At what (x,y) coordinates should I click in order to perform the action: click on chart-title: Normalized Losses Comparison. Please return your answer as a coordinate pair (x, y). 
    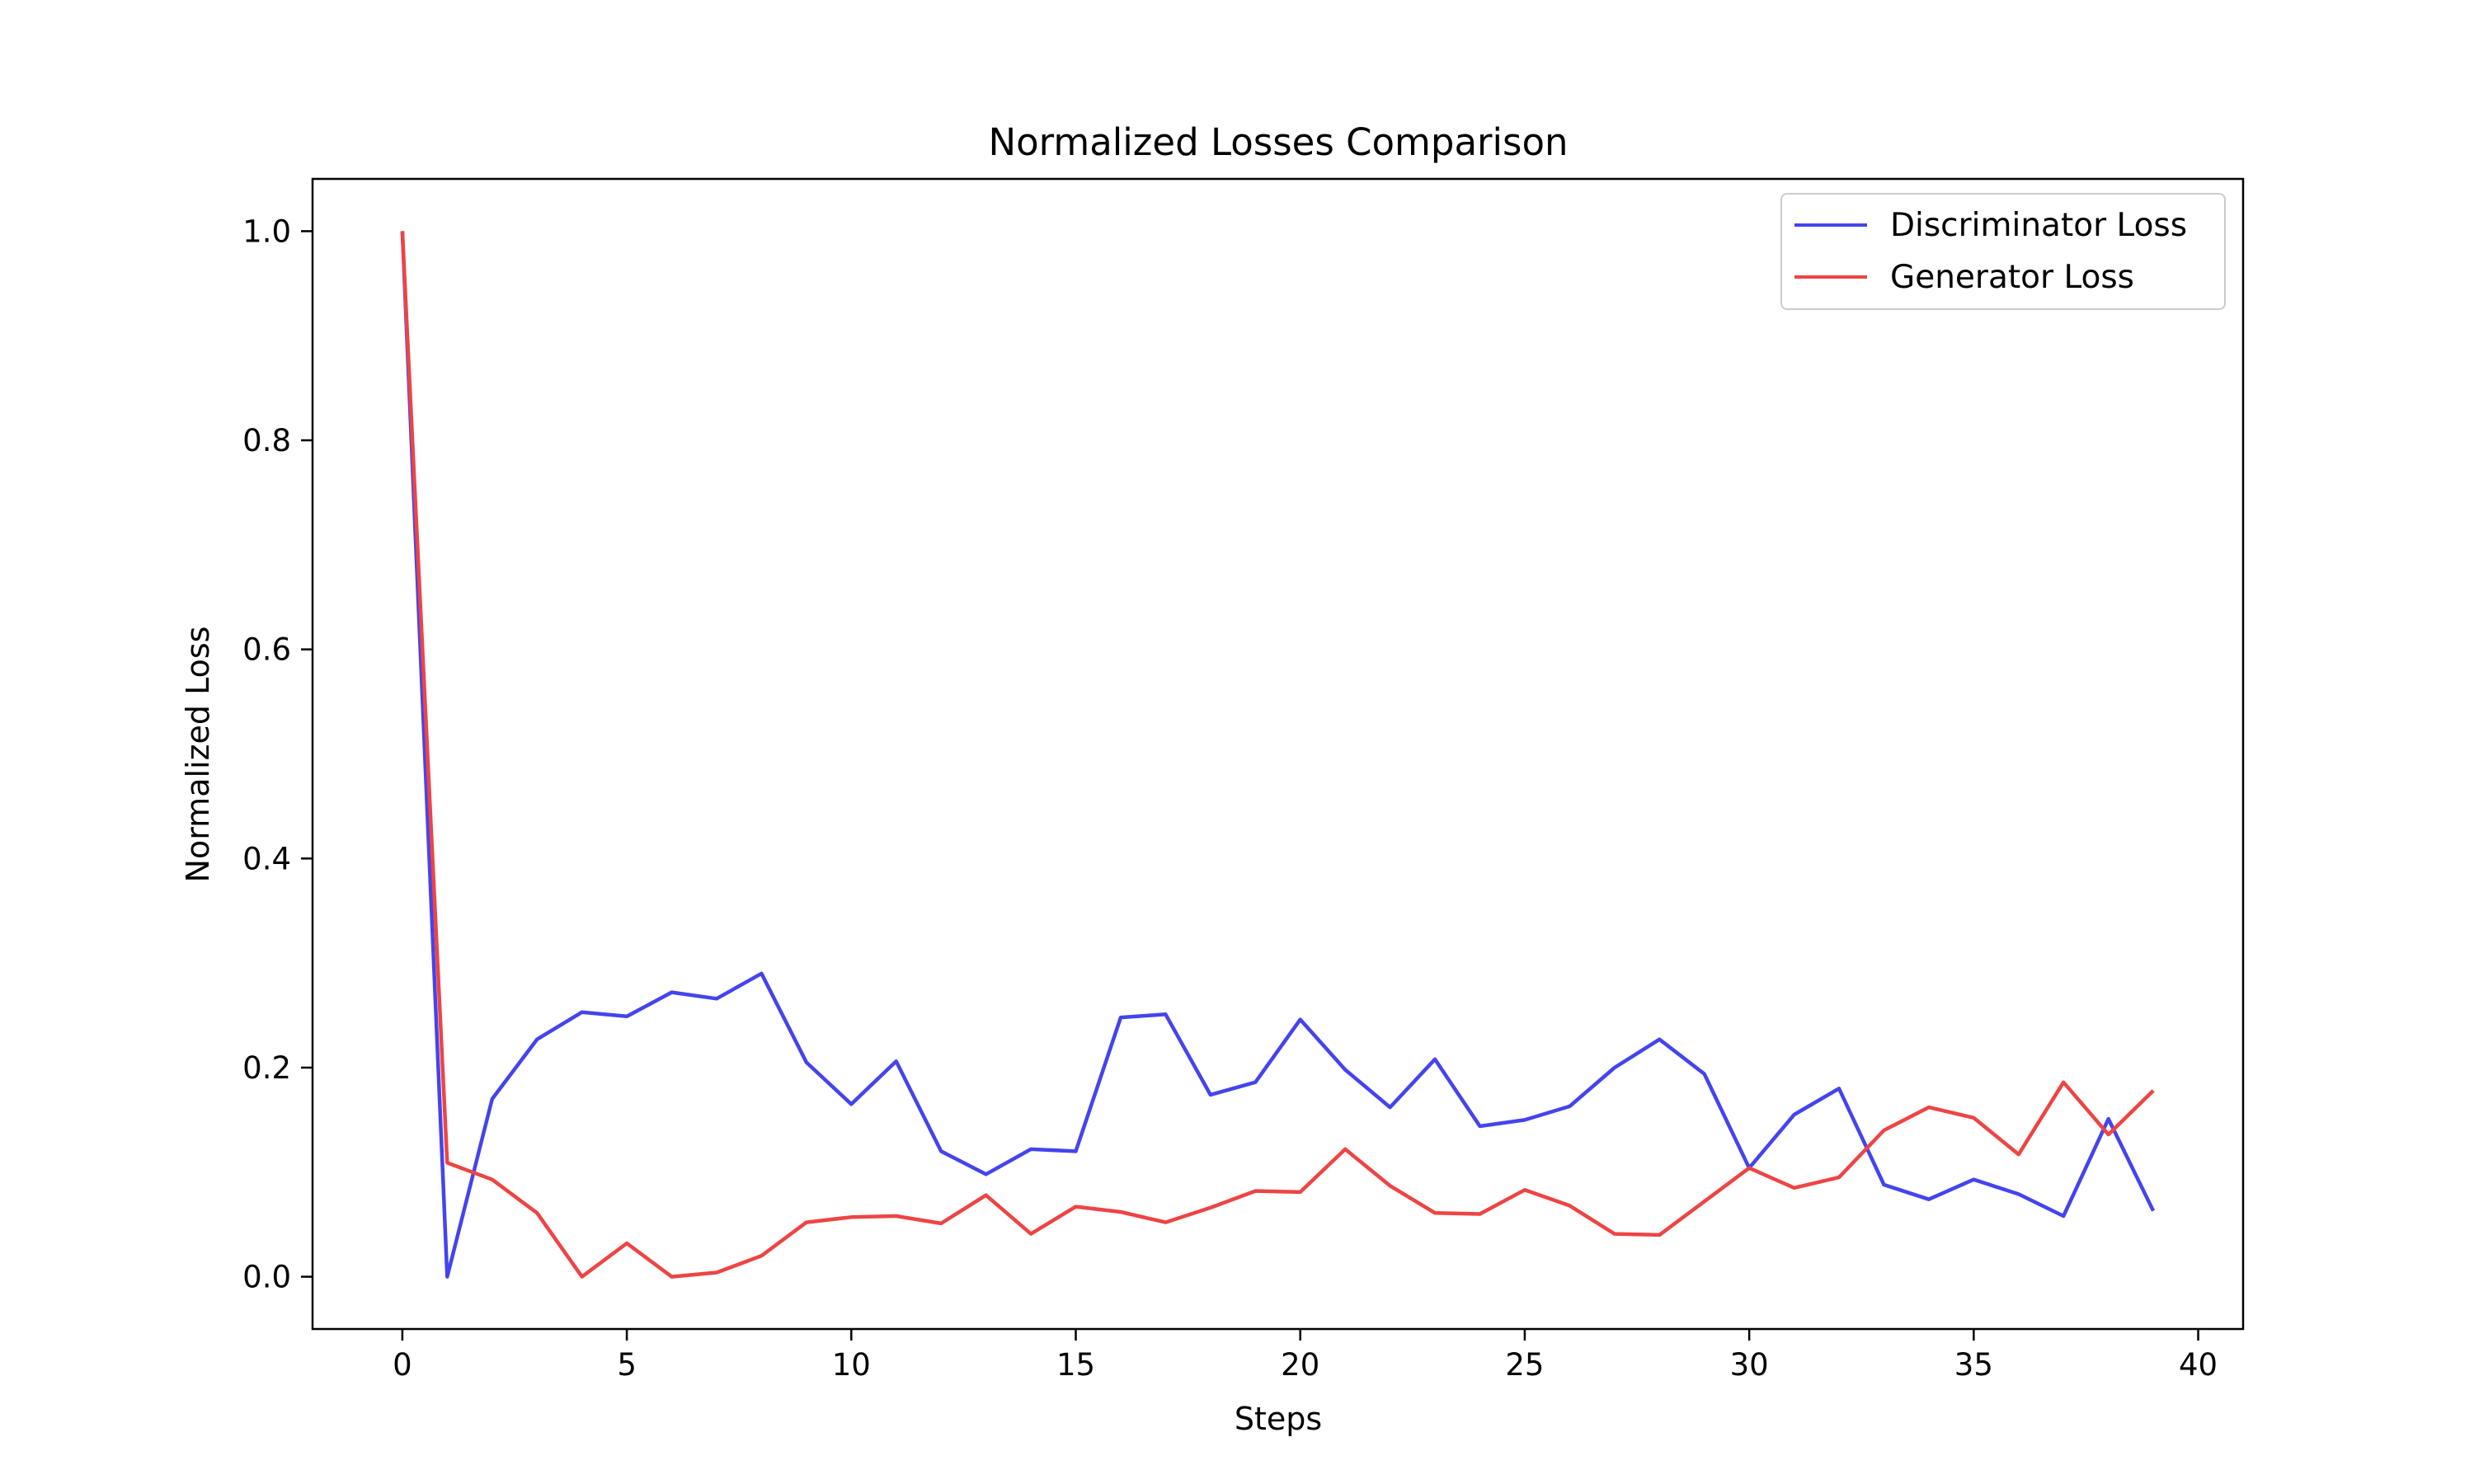
    Looking at the image, I should click on (1278, 142).